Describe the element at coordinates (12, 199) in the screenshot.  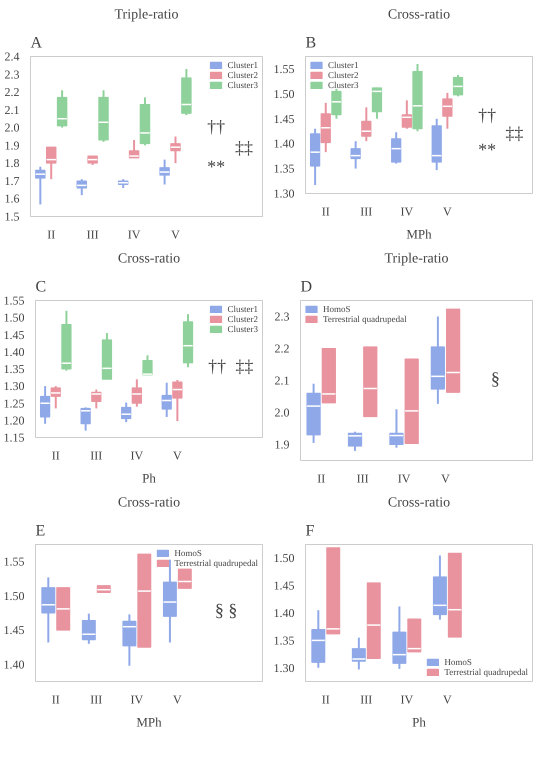
I see `y-tick-label: 1.6` at that location.